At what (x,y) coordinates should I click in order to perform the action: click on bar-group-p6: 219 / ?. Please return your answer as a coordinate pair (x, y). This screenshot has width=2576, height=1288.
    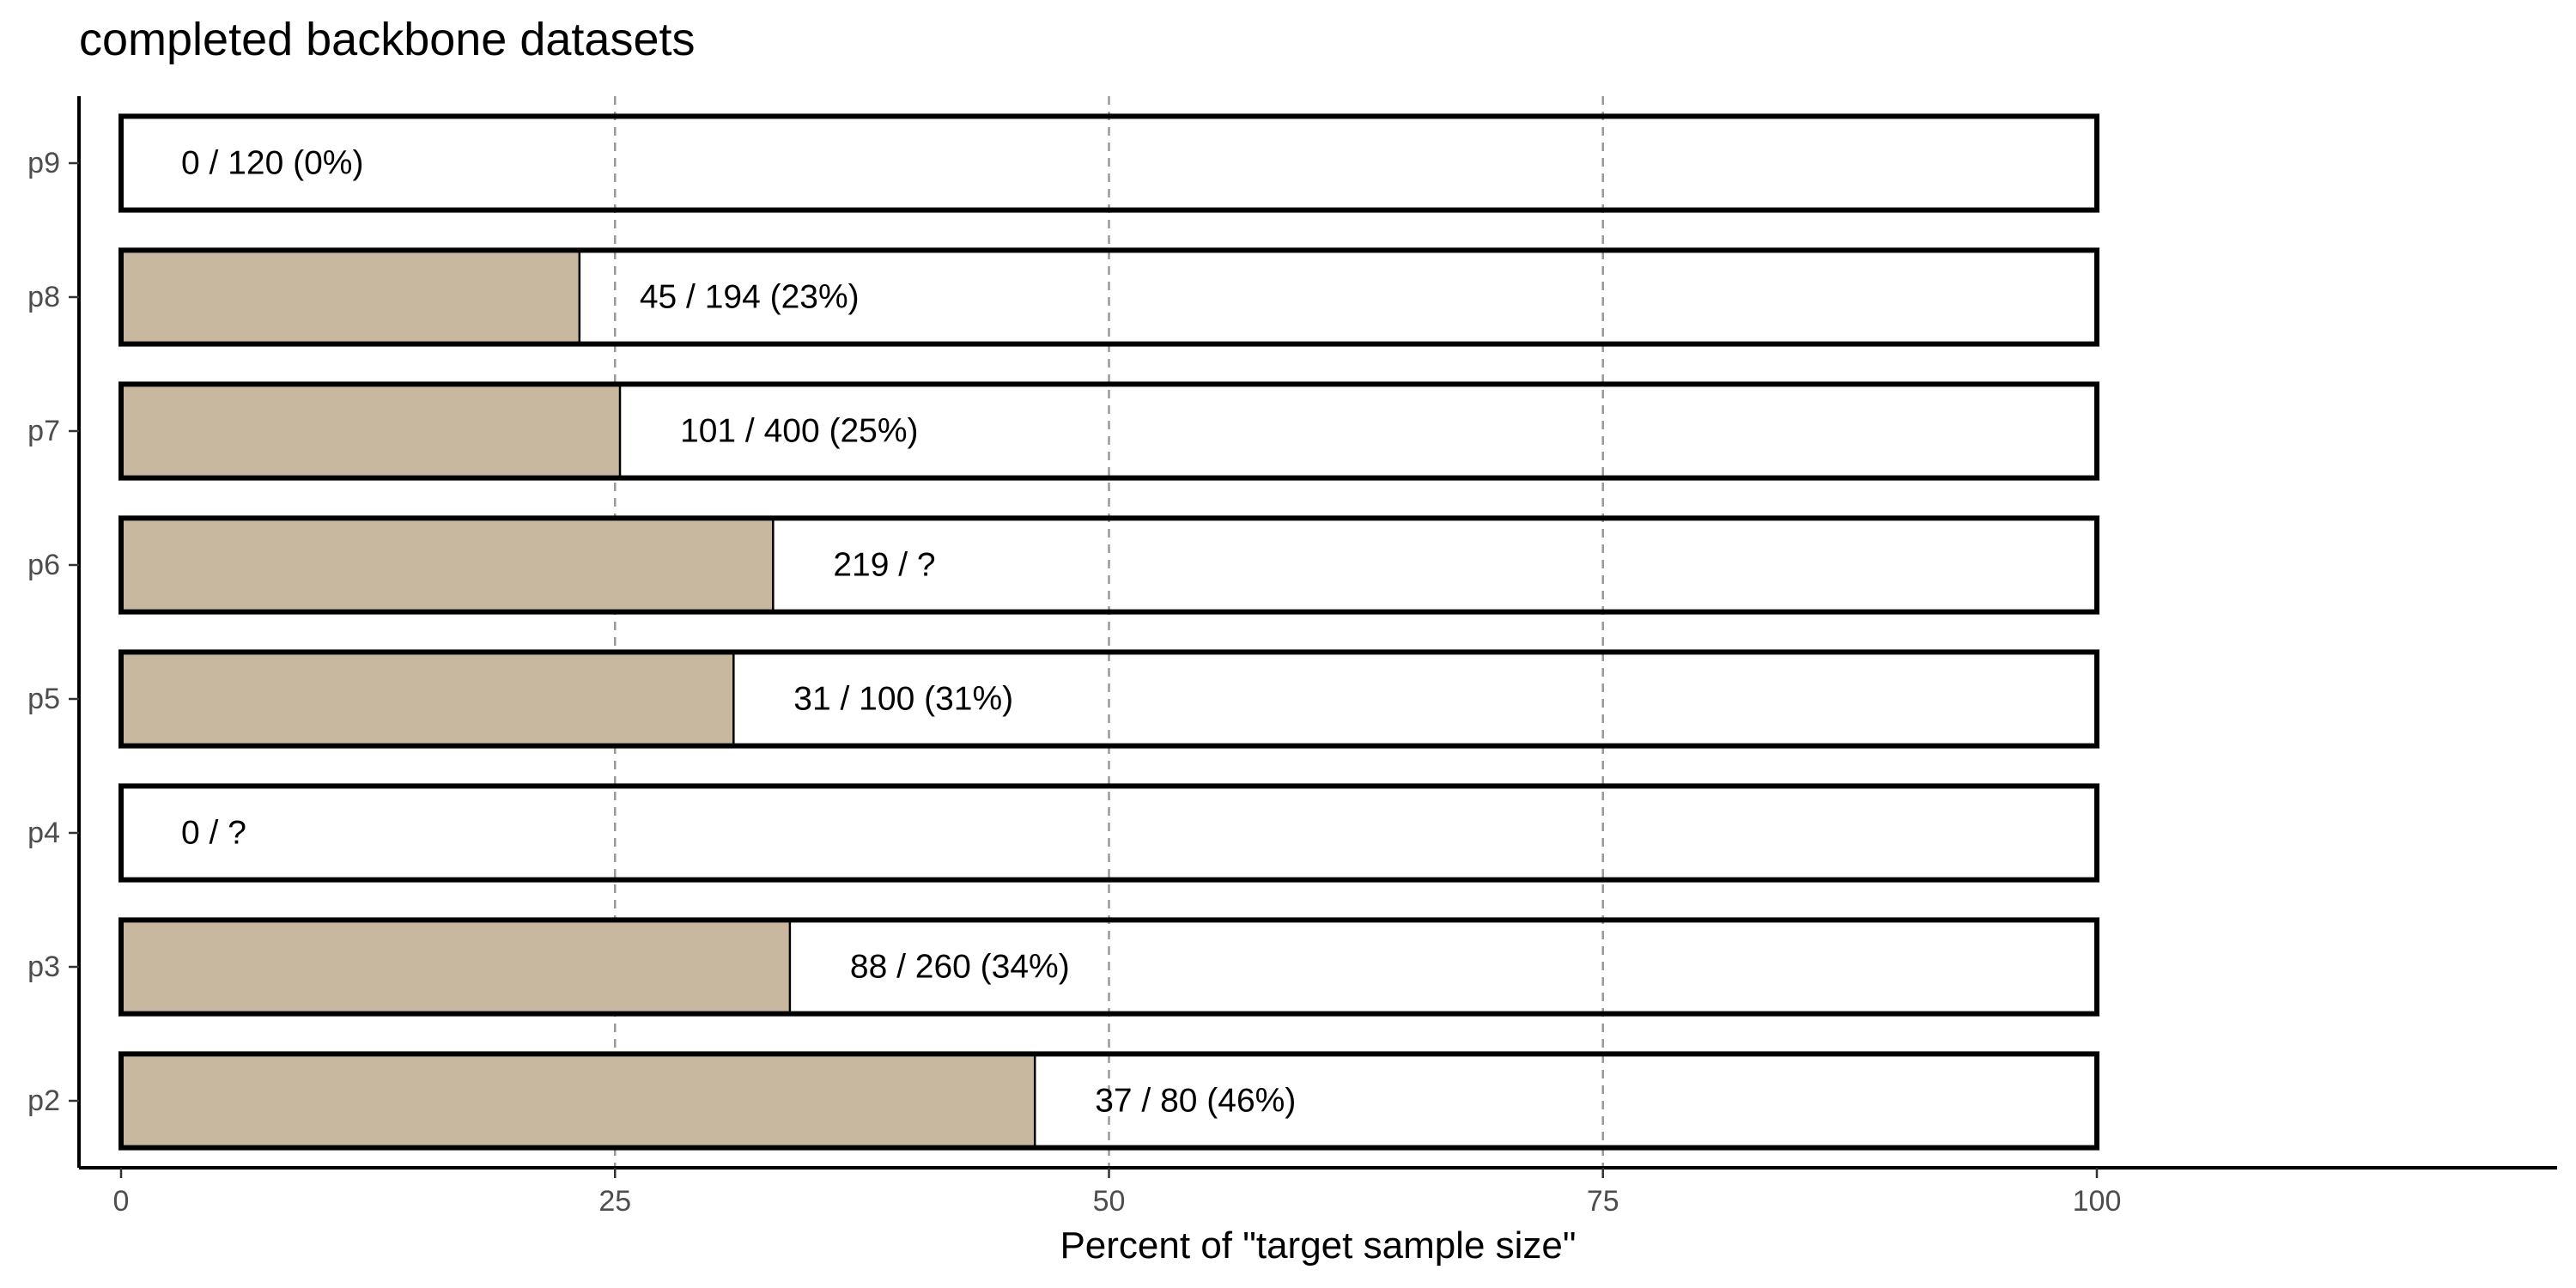
    Looking at the image, I should click on (1108, 565).